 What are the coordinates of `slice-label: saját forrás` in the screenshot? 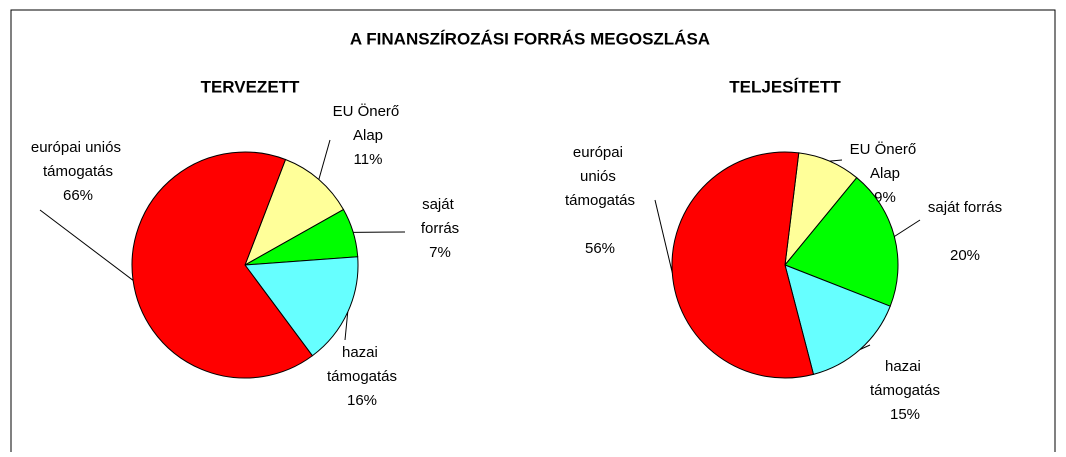 It's located at (965, 207).